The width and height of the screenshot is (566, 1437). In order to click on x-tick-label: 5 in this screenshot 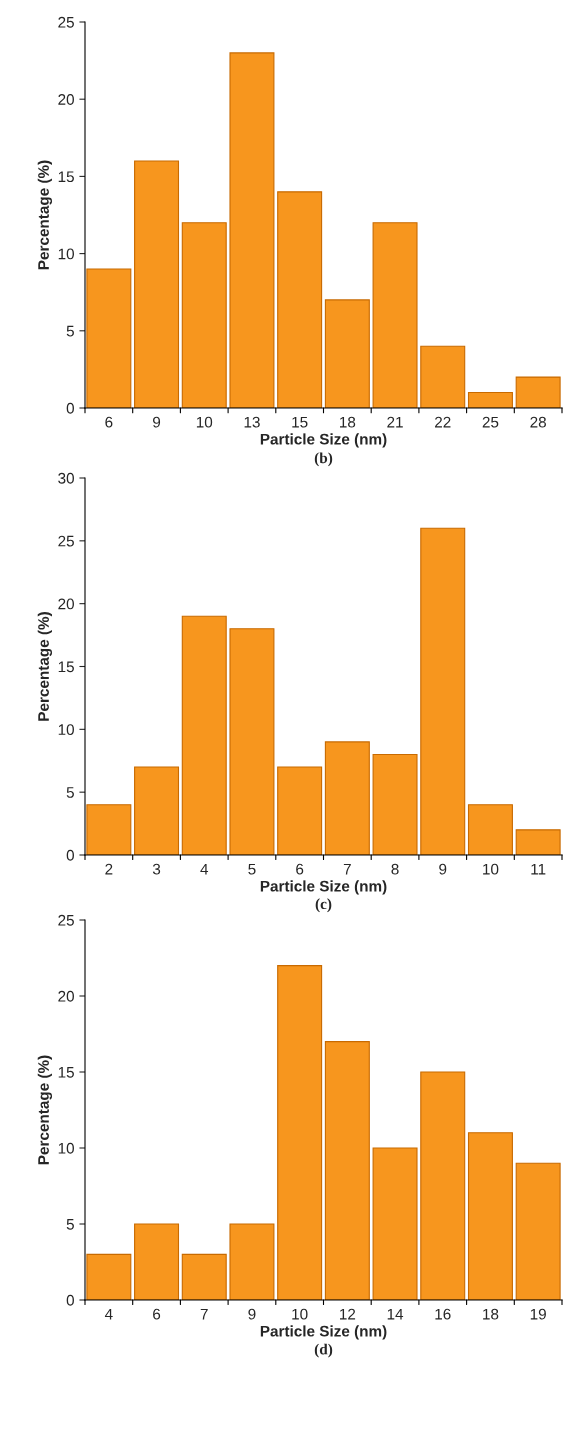, I will do `click(252, 869)`.